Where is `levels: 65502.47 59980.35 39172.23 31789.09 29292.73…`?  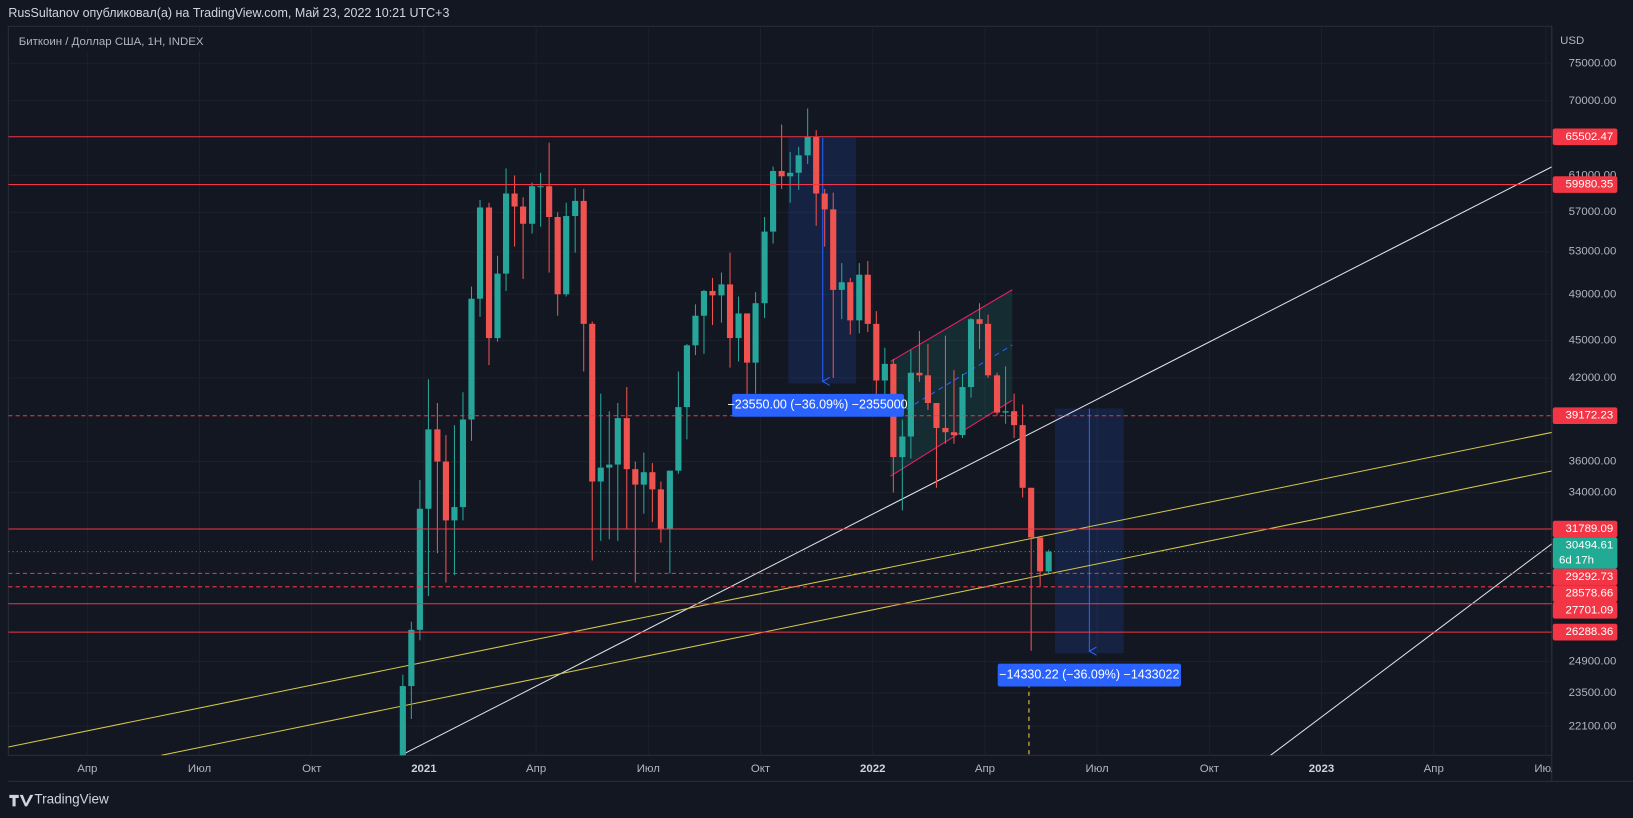
levels: 65502.47 59980.35 39172.23 31789.09 29292.73… is located at coordinates (1585, 384).